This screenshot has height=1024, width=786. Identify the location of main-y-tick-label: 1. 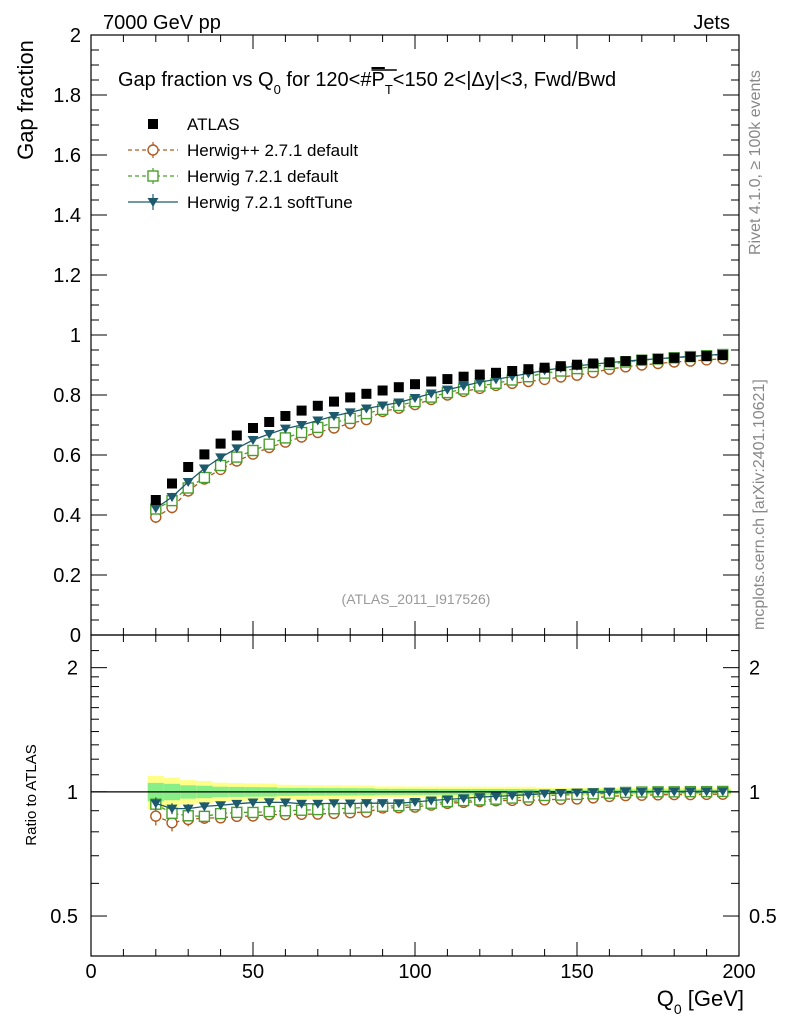
(75, 336).